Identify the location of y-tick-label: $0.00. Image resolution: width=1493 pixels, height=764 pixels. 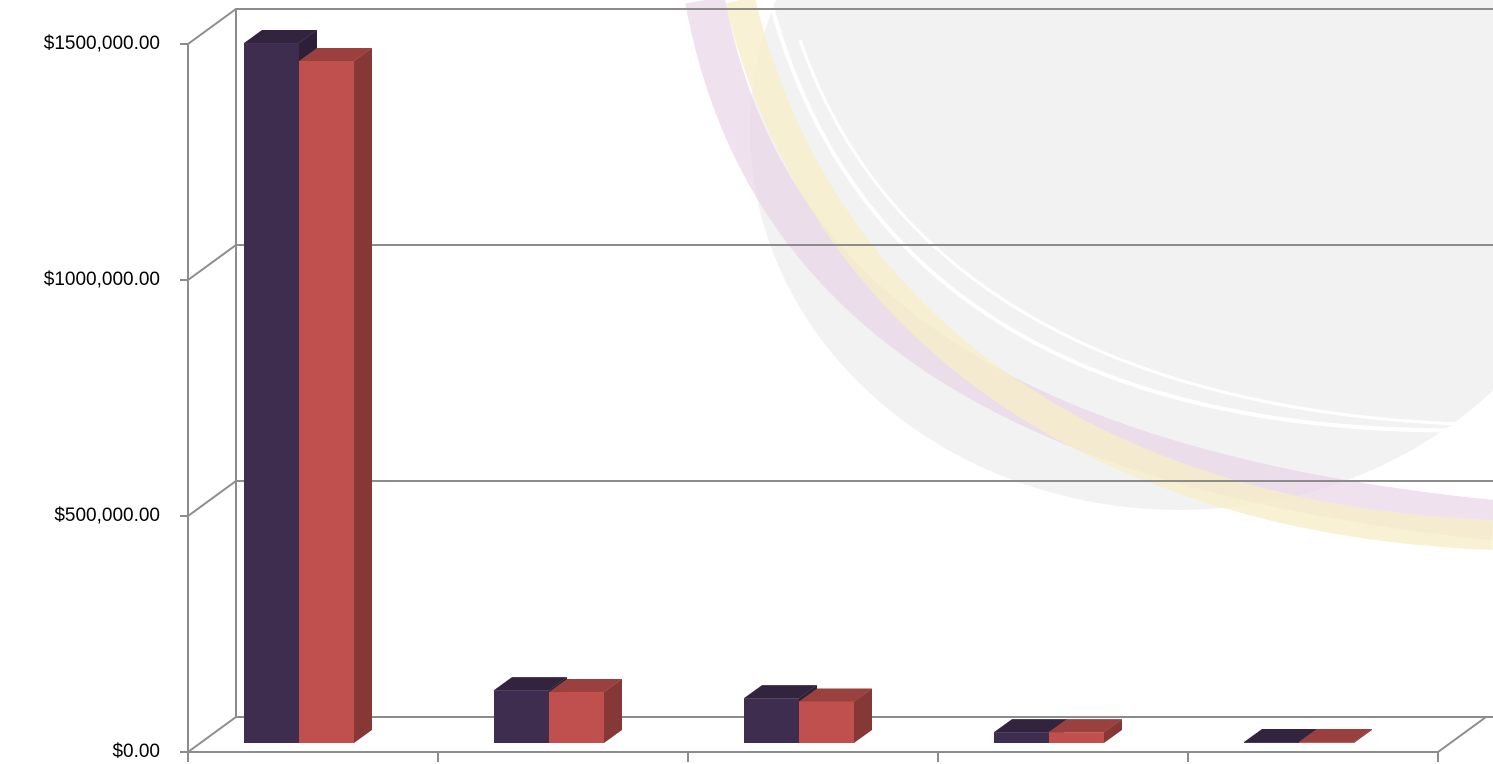
(136, 751).